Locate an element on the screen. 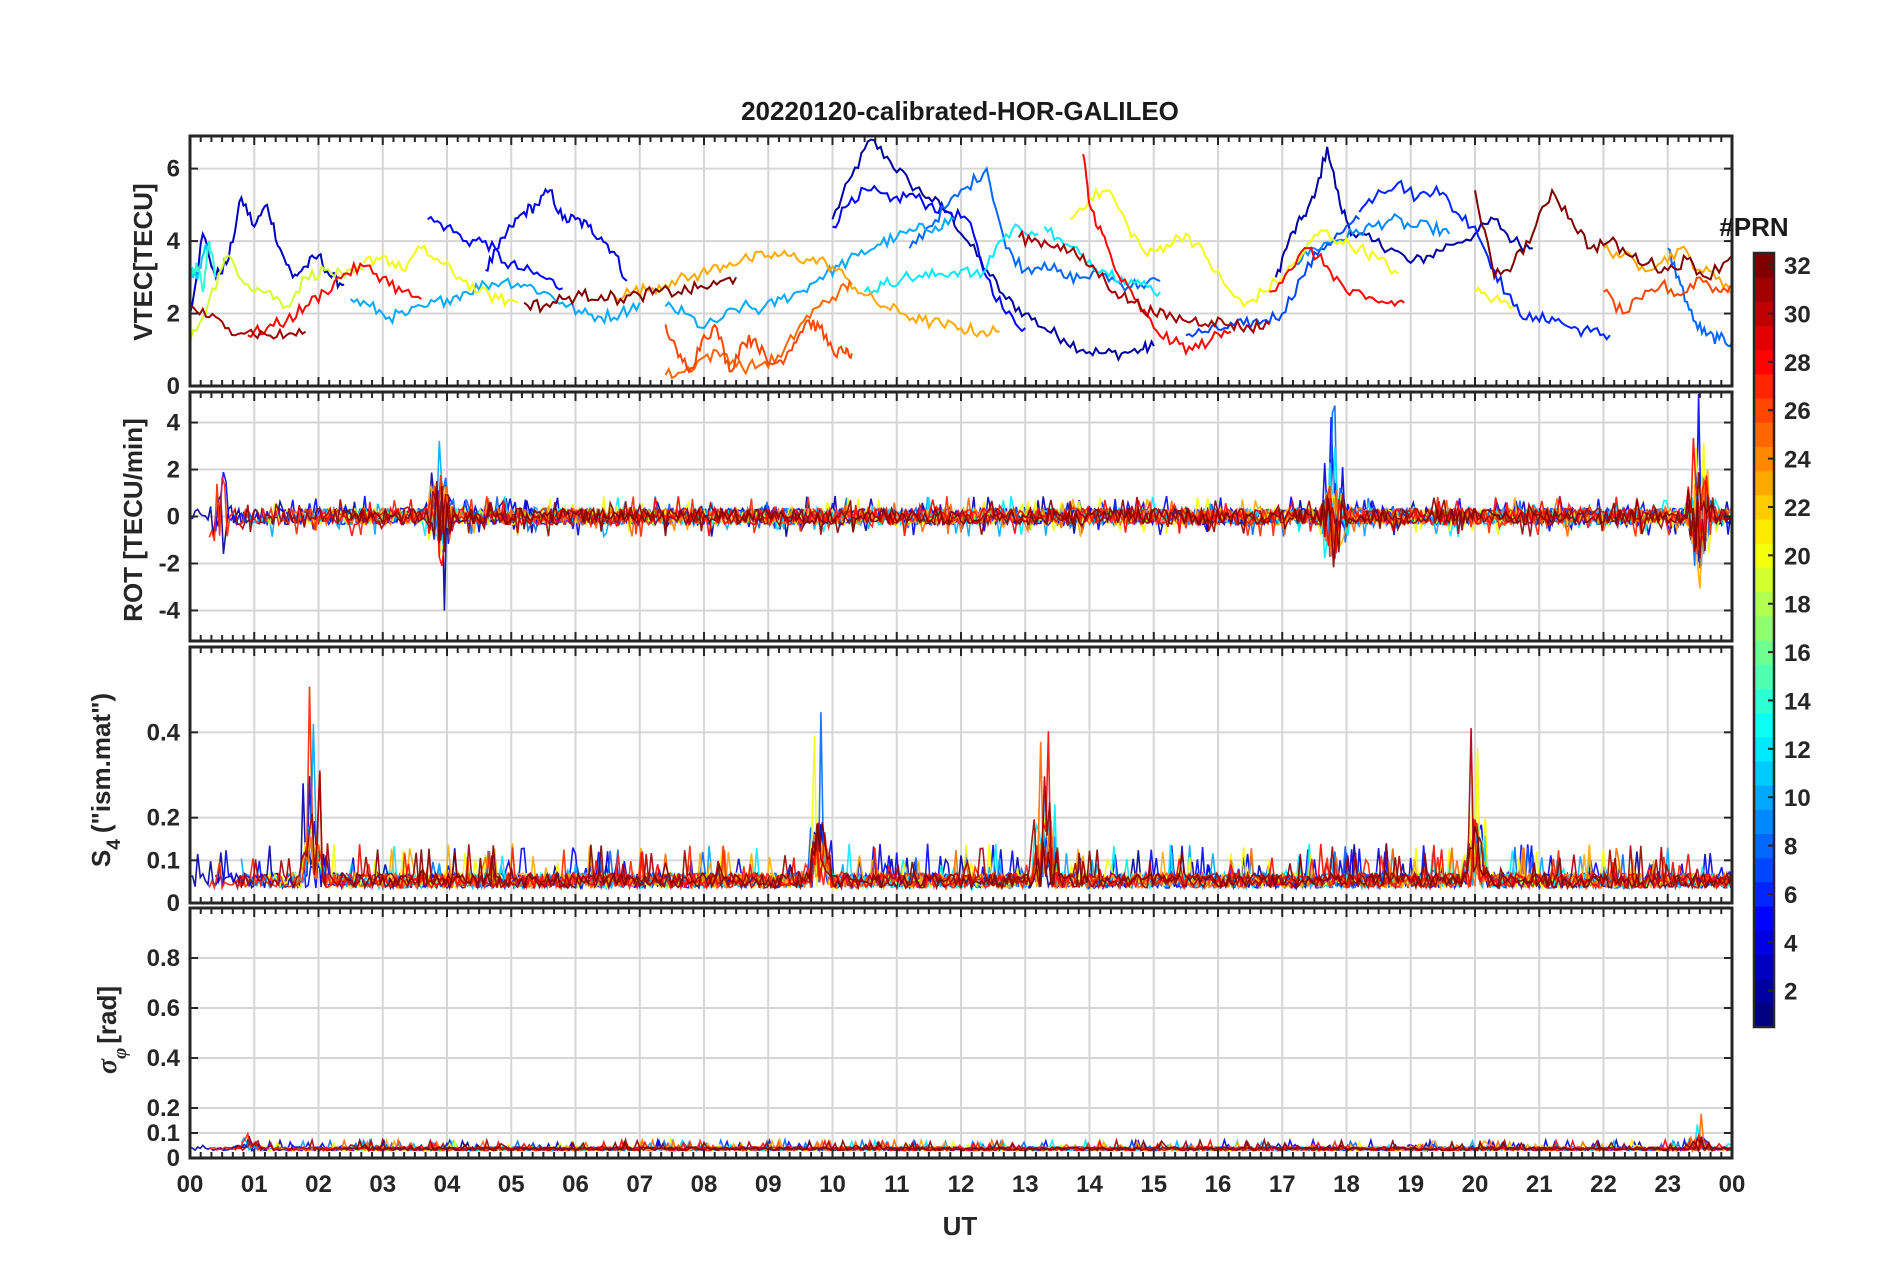  sigma-label-rest: [rad] is located at coordinates (107, 1015).